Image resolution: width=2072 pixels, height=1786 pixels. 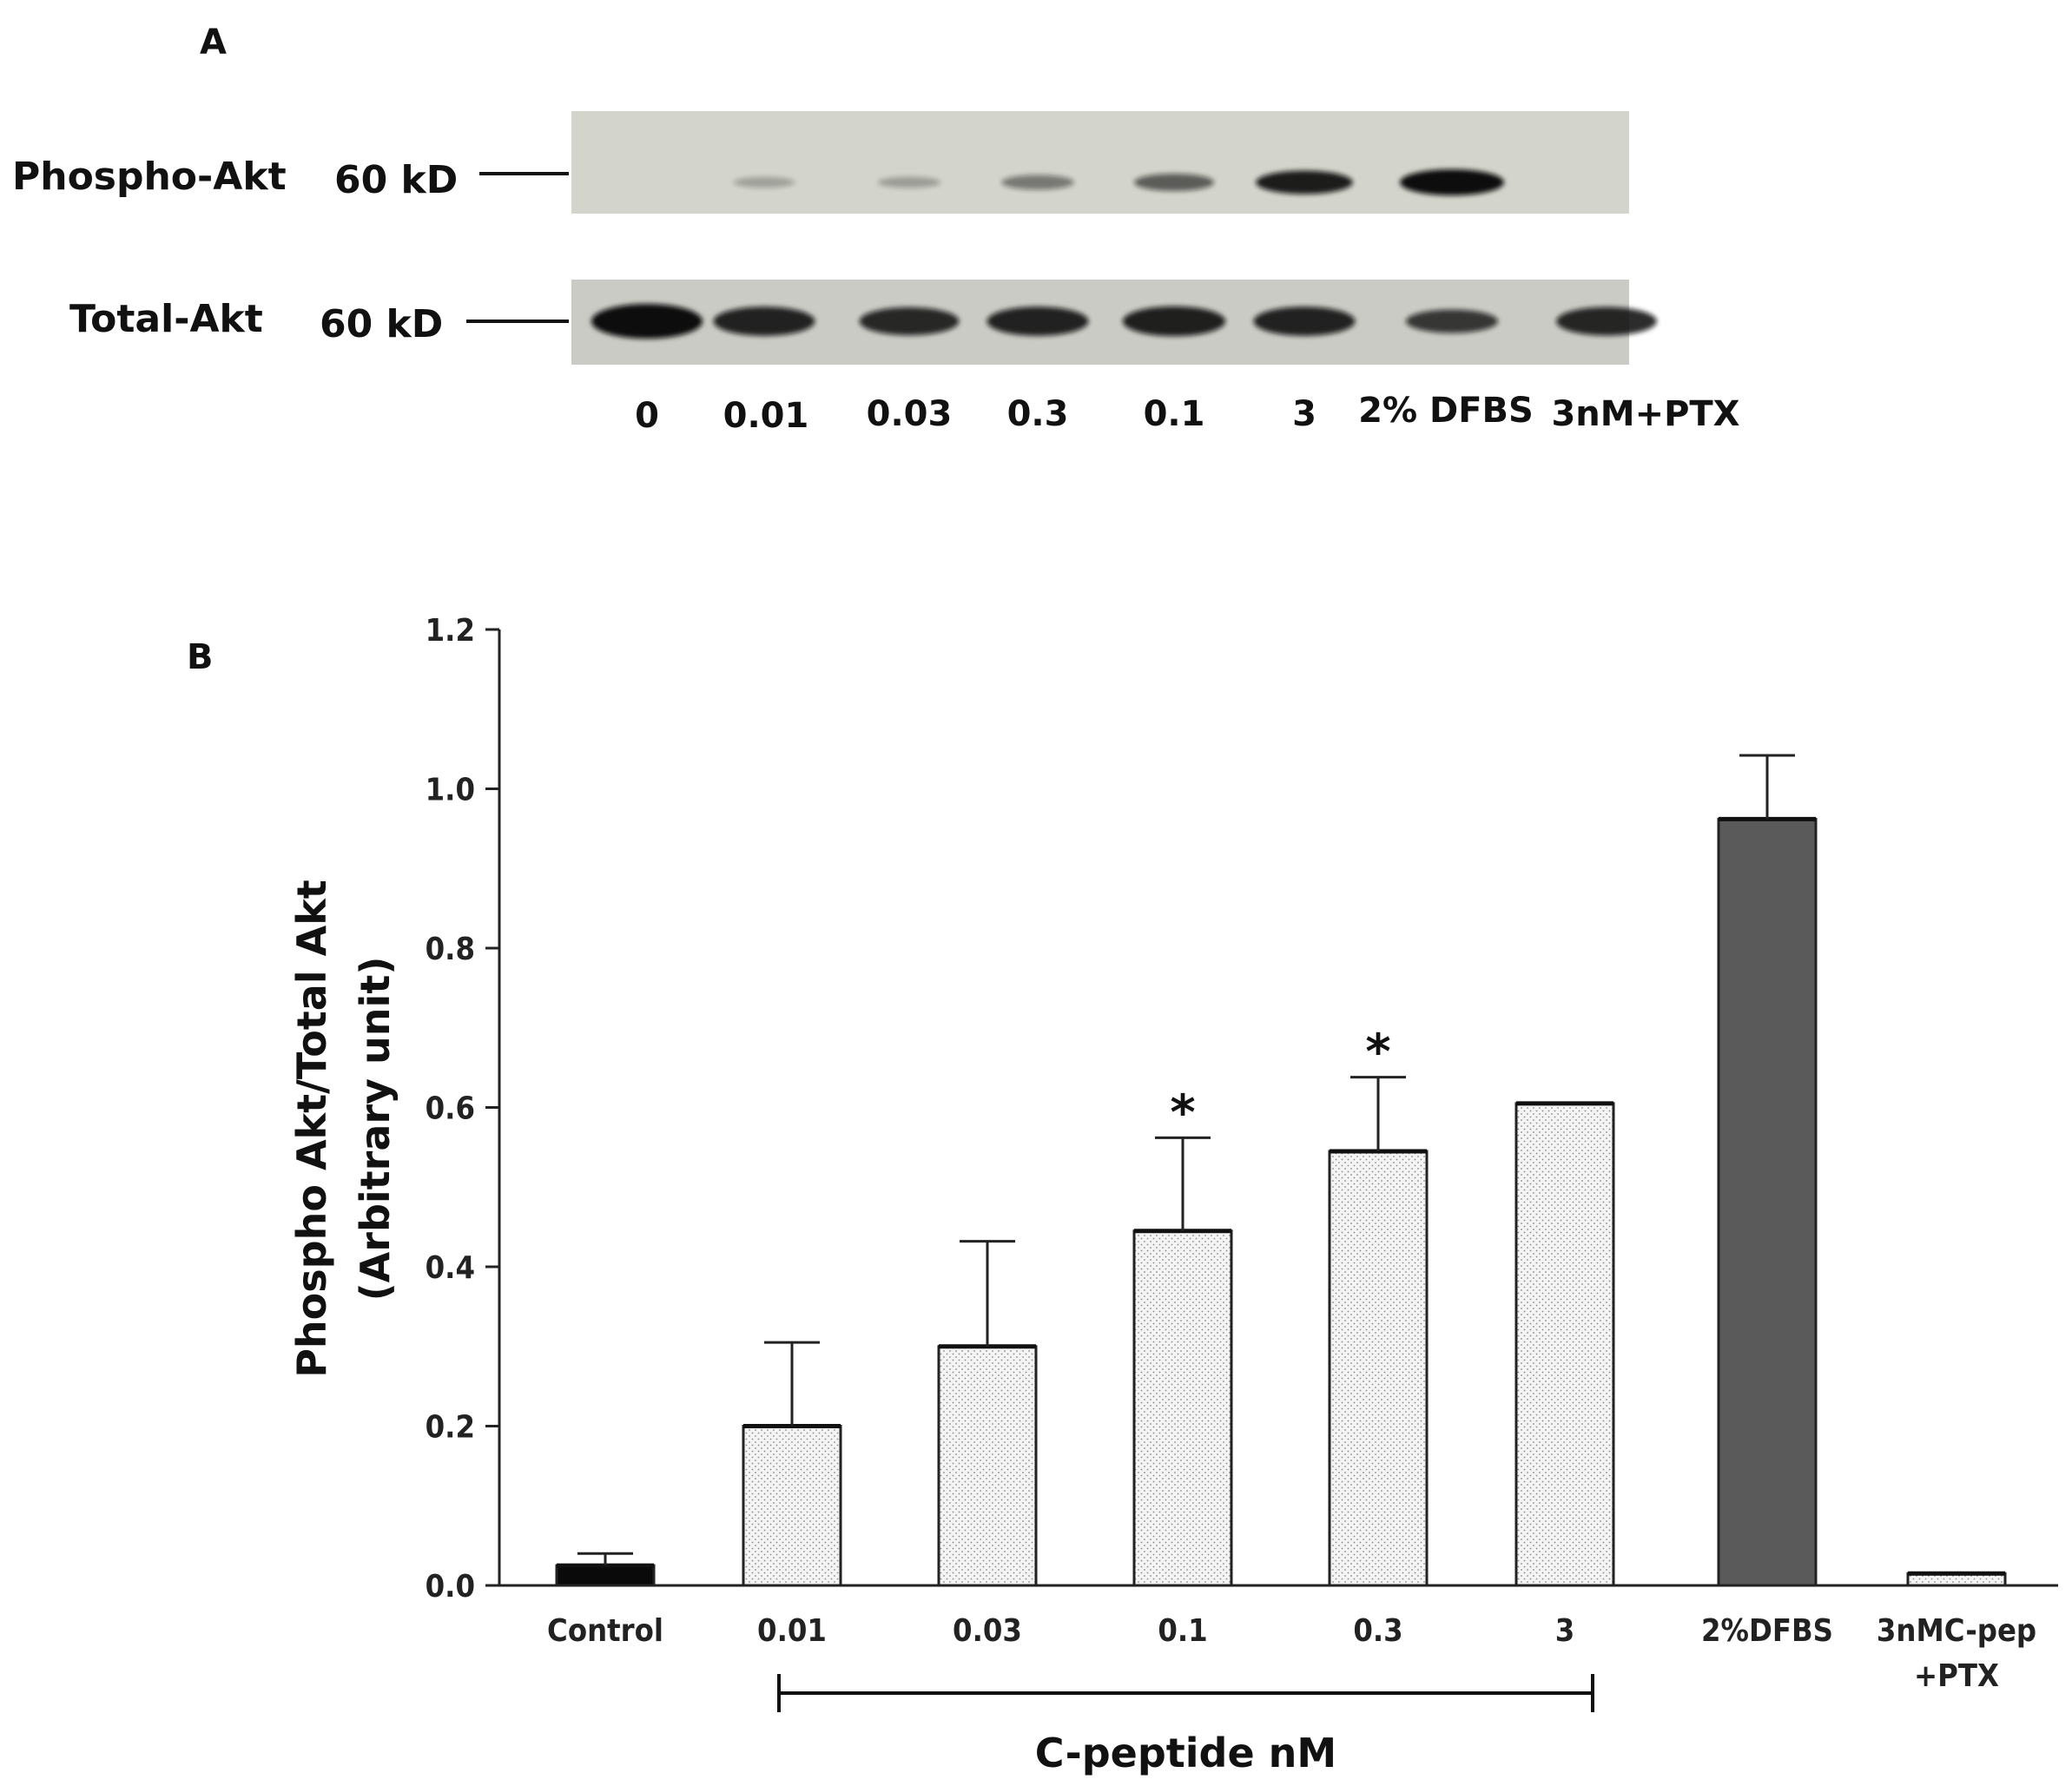 I want to click on x-tick-label: 0.1, so click(x=1182, y=1631).